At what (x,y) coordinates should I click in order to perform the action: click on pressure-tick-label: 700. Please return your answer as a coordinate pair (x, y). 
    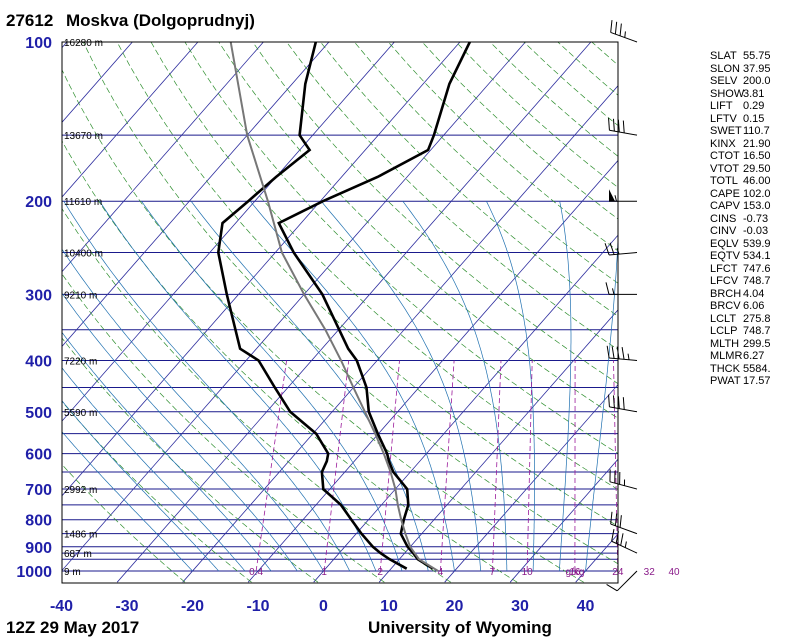
    Looking at the image, I should click on (38, 490).